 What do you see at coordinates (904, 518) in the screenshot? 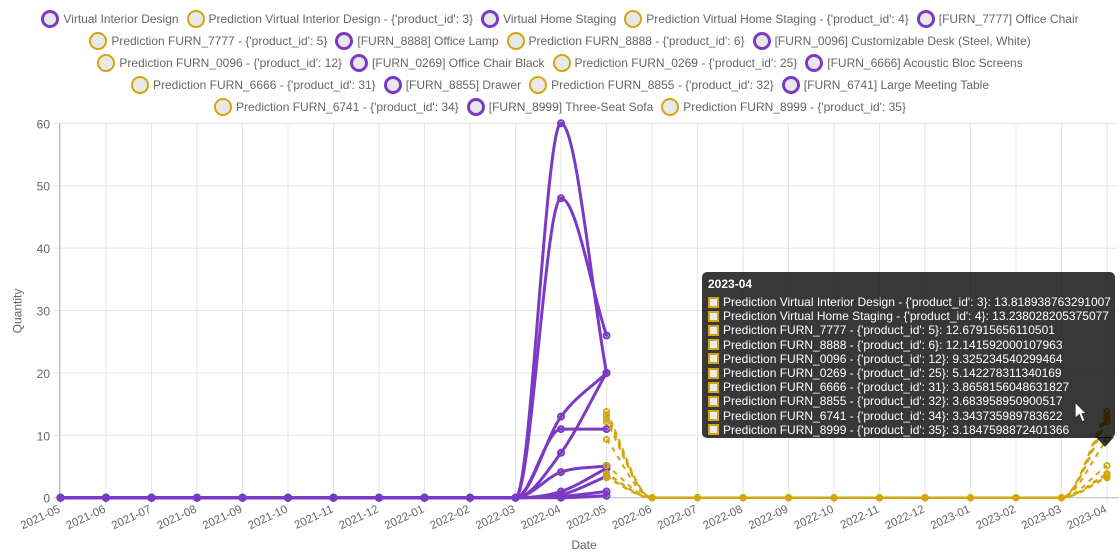
I see `svg-text: 2022-12` at bounding box center [904, 518].